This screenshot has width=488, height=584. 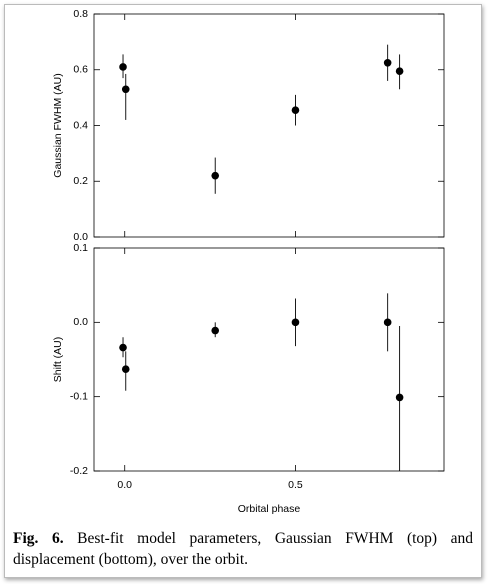 What do you see at coordinates (80, 70) in the screenshot?
I see `y-tick-label: 0.6` at bounding box center [80, 70].